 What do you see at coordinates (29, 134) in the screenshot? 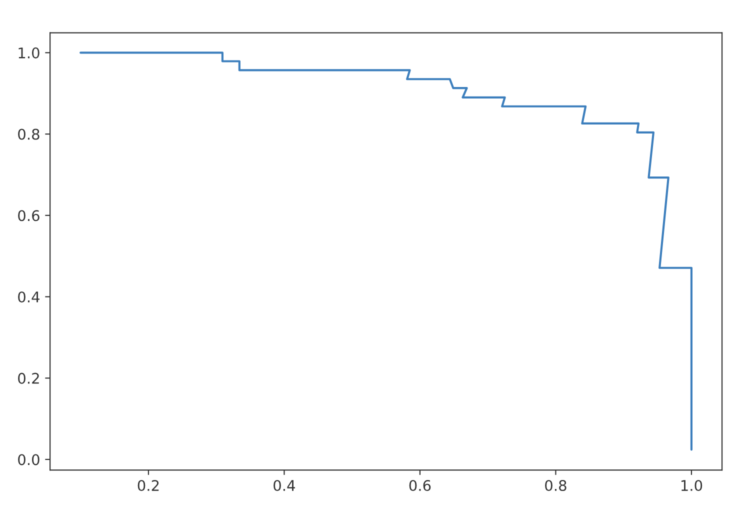
I see `y-tick-label: 0.8` at bounding box center [29, 134].